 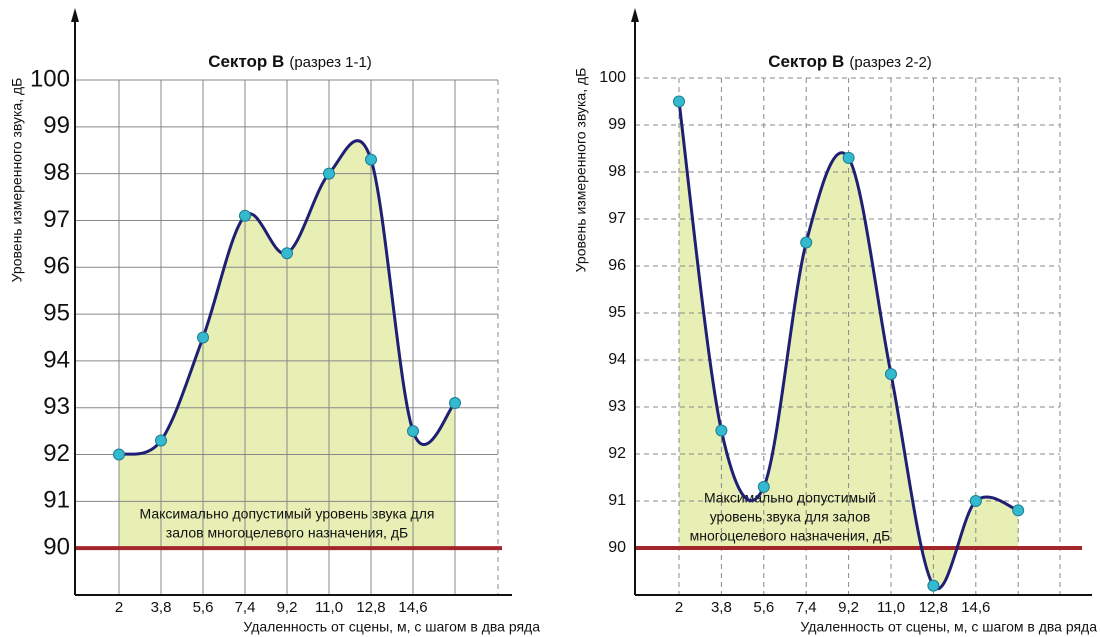 I want to click on title-sub: (разрез 2-2), so click(x=890, y=62).